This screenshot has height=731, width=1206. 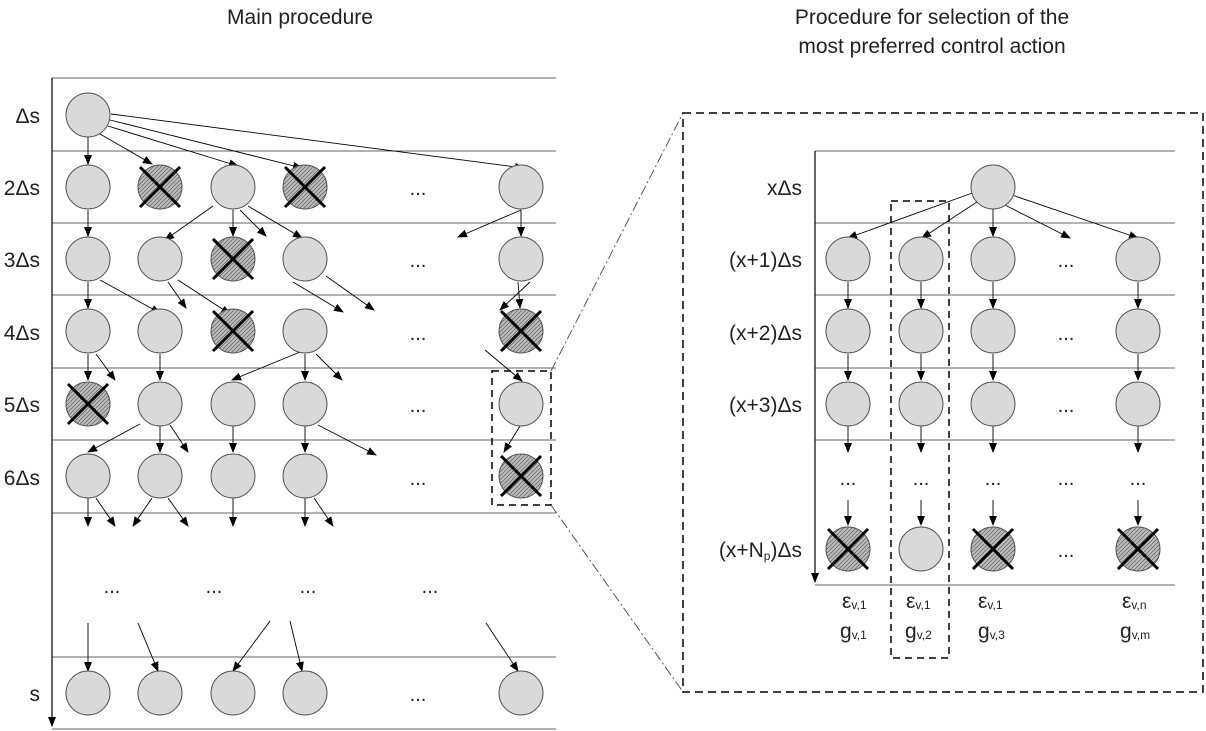 What do you see at coordinates (784, 188) in the screenshot?
I see `sub-row-label-x: xΔs` at bounding box center [784, 188].